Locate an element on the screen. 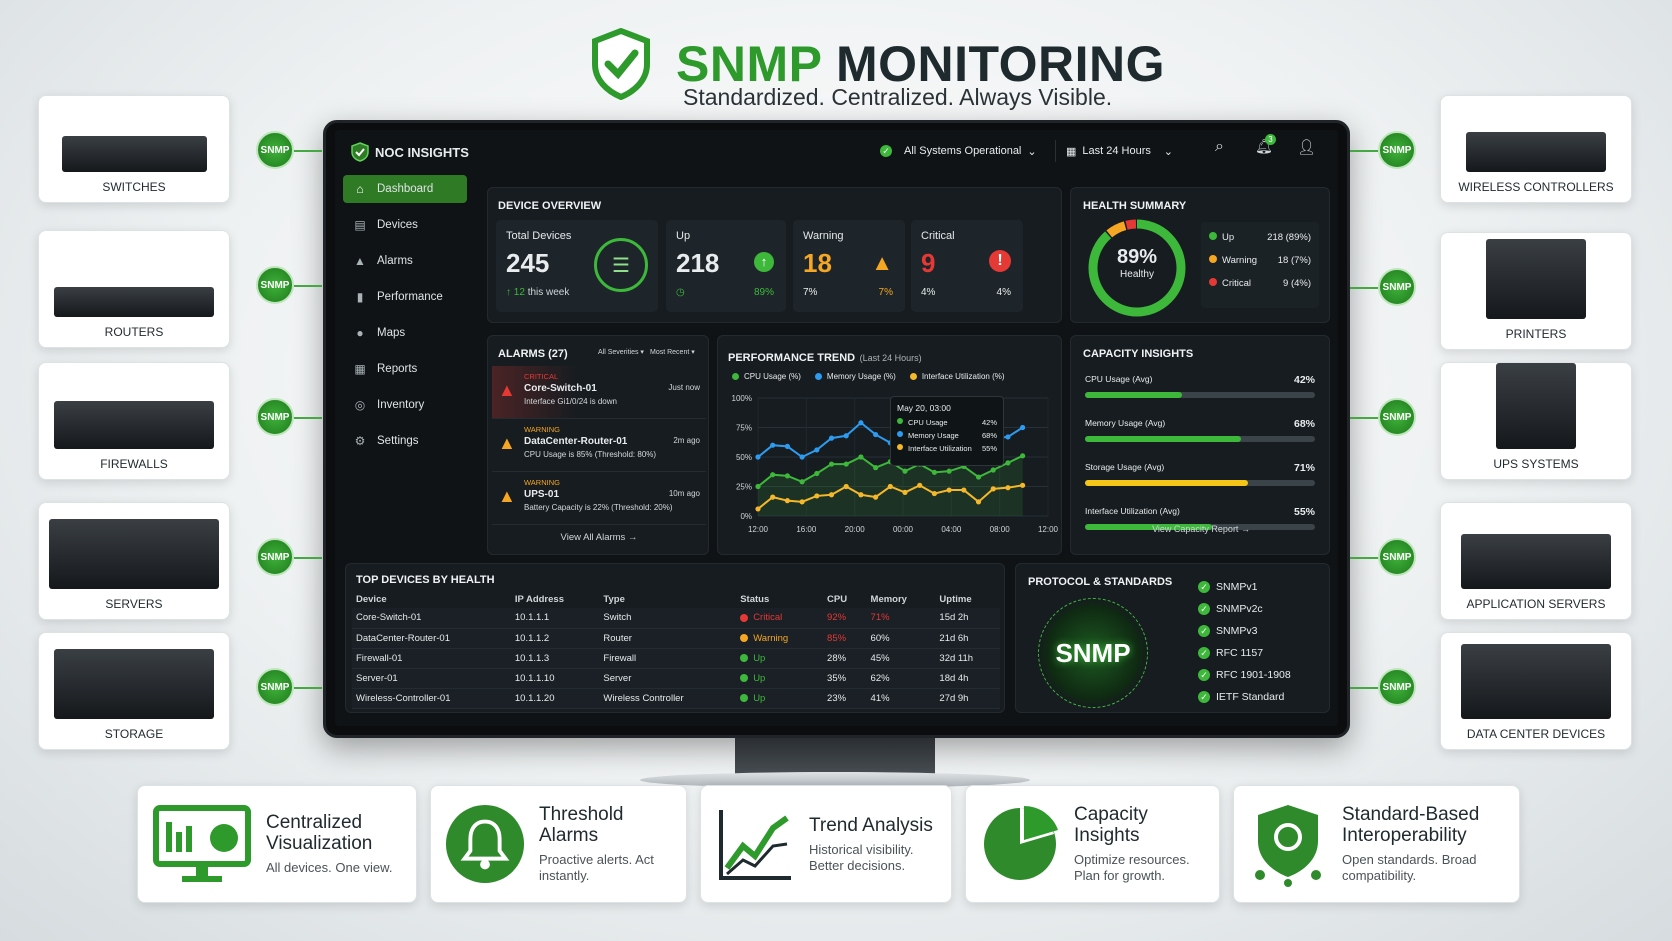 The width and height of the screenshot is (1672, 941). column-header: Status is located at coordinates (755, 599).